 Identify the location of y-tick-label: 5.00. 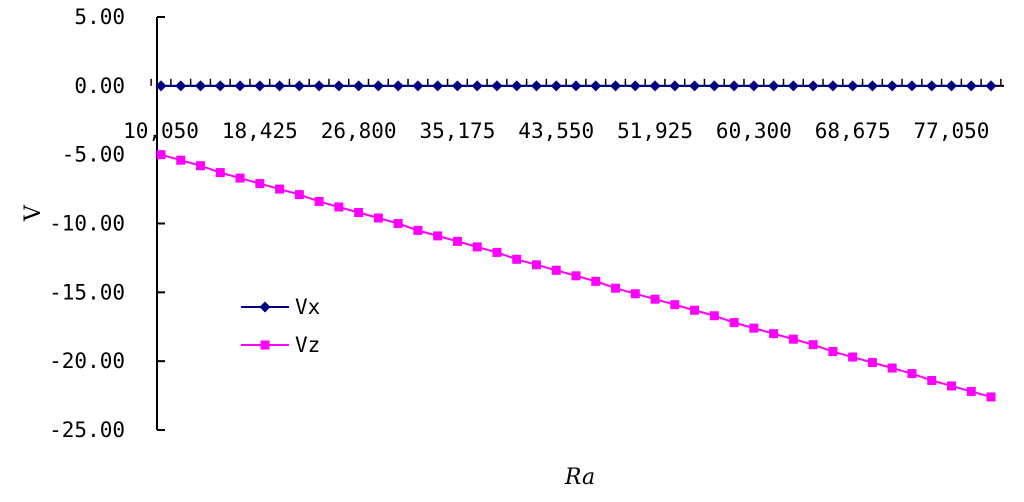
(99, 17).